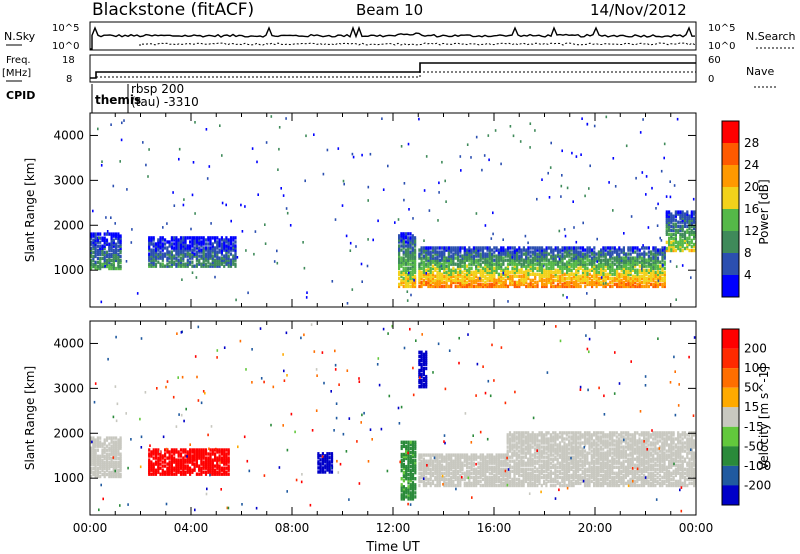 The width and height of the screenshot is (800, 554). What do you see at coordinates (393, 36) in the screenshot?
I see `nsky-frame` at bounding box center [393, 36].